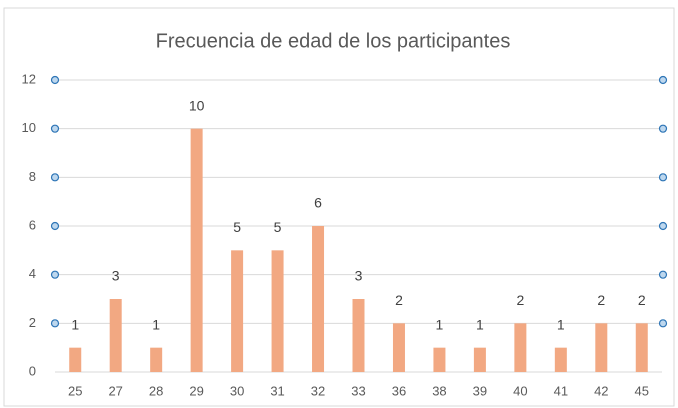 The height and width of the screenshot is (408, 678). What do you see at coordinates (29, 78) in the screenshot?
I see `y-tick-label: 12` at bounding box center [29, 78].